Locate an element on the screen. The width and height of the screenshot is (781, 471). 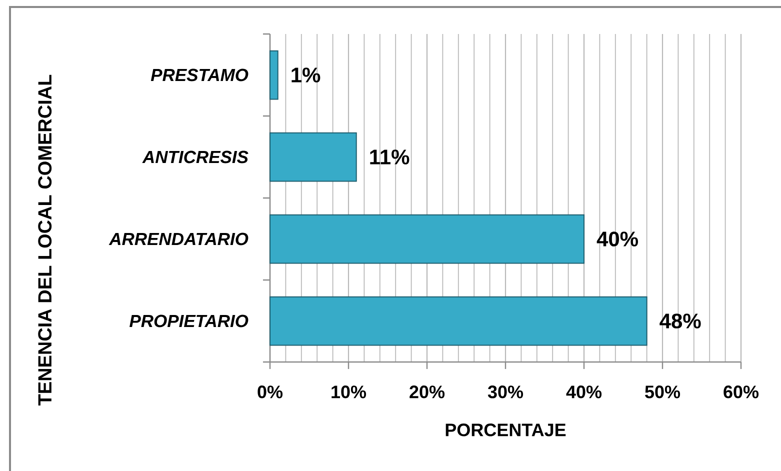
x-tick-label: 20% is located at coordinates (427, 392).